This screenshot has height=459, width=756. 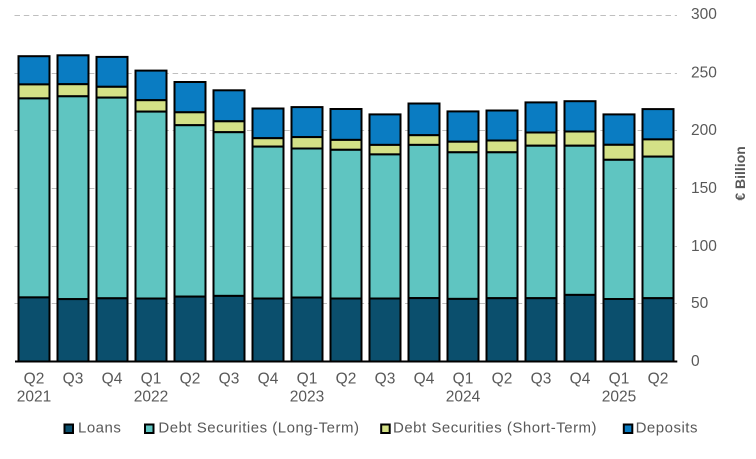 What do you see at coordinates (667, 428) in the screenshot?
I see `svg-text: Deposits` at bounding box center [667, 428].